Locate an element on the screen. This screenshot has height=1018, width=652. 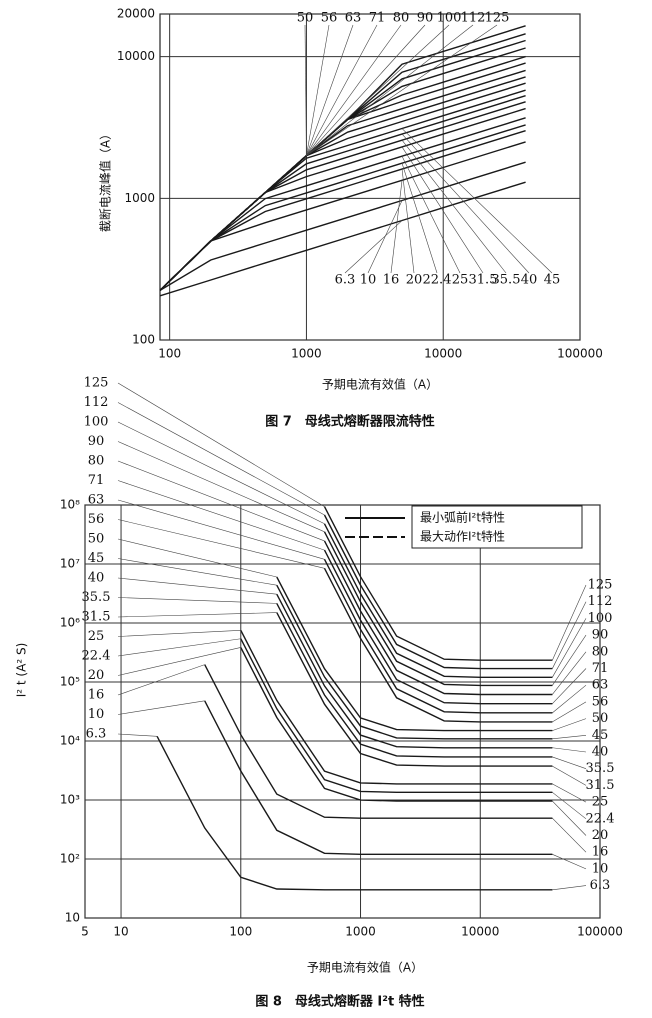
legend-box is located at coordinates (497, 527).